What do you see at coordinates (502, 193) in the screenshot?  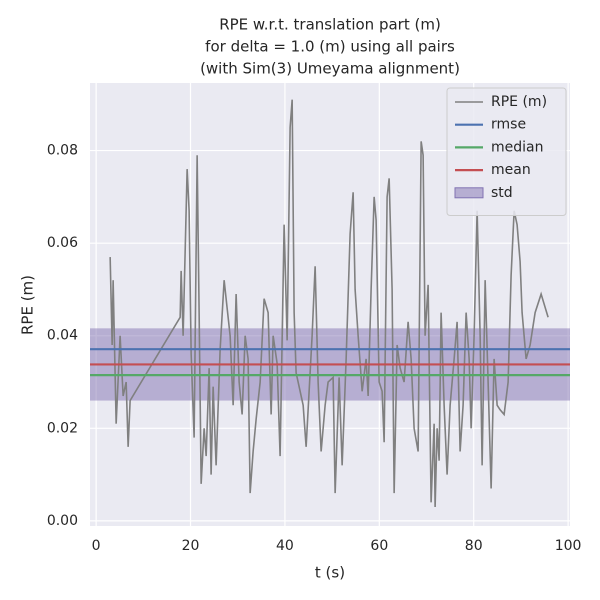 I see `legend-label: std` at bounding box center [502, 193].